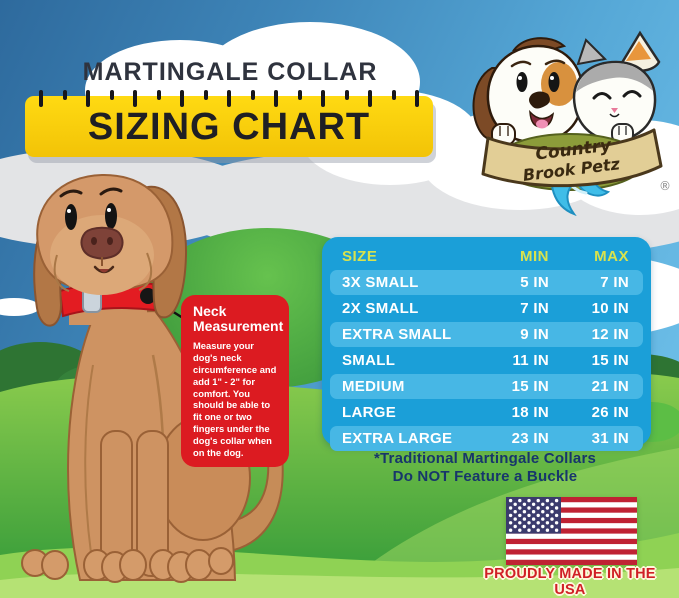 The width and height of the screenshot is (679, 598). Describe the element at coordinates (610, 308) in the screenshot. I see `table-cell-max: 10 IN` at that location.